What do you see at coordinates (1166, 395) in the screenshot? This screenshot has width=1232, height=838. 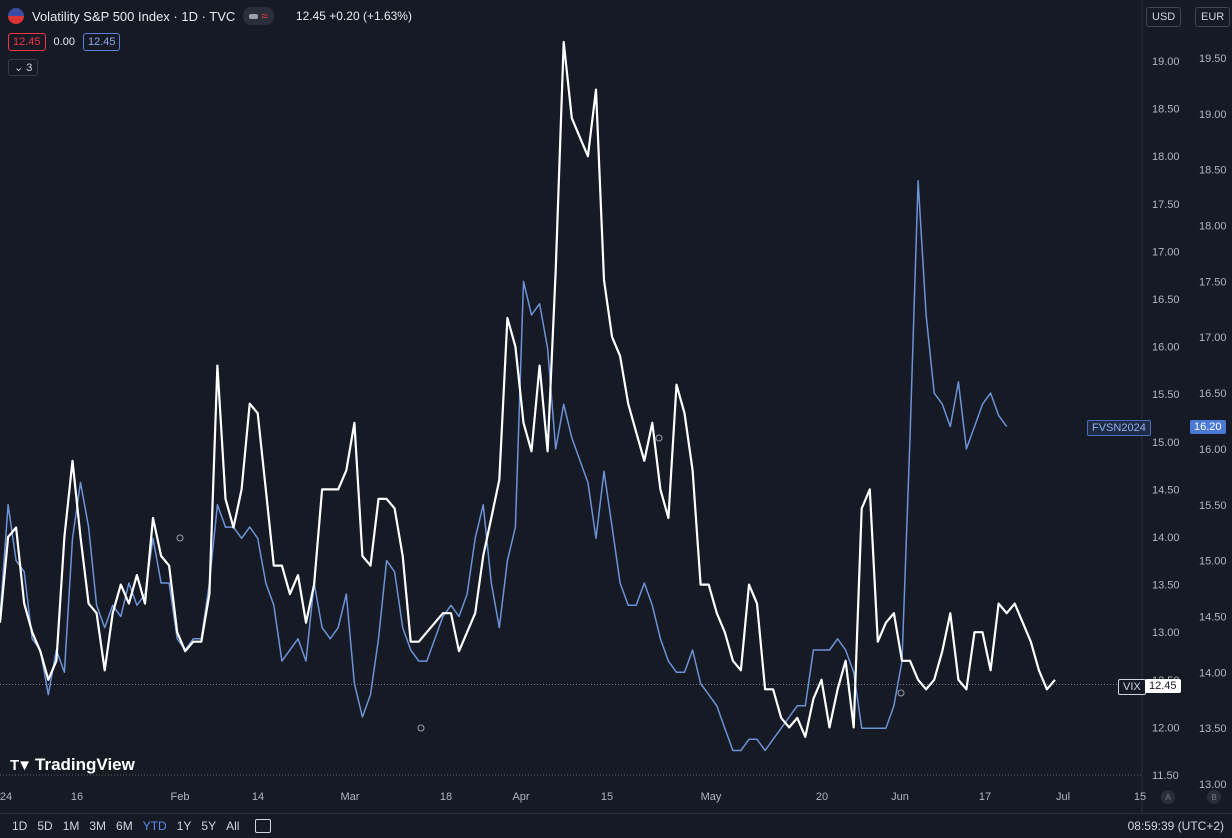 I see `left-axis-tick: 15.50` at bounding box center [1166, 395].